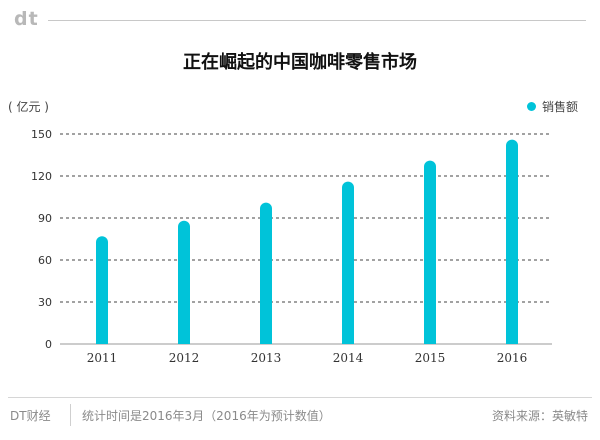 The height and width of the screenshot is (440, 600). I want to click on footer-source: 资料来源：英敏特, so click(539, 416).